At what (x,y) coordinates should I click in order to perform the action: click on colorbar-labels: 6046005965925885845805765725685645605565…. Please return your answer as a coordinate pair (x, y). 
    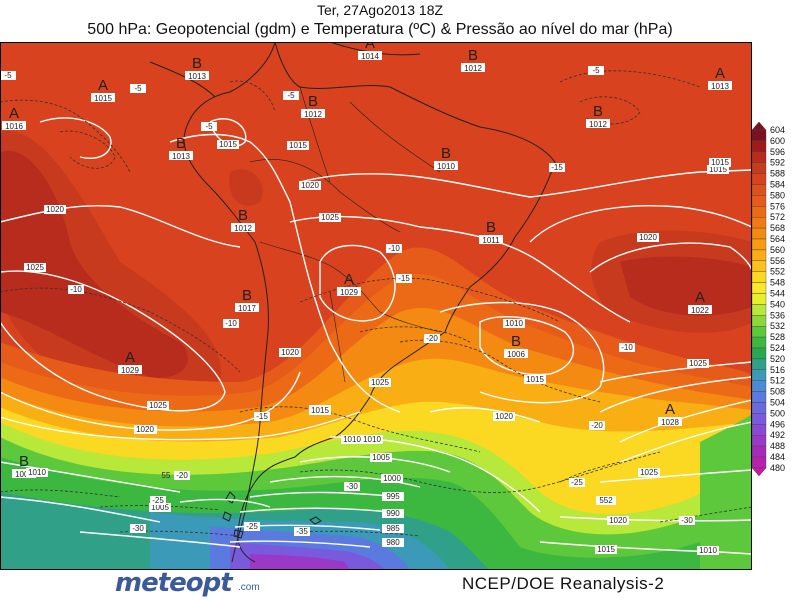
    Looking at the image, I should click on (777, 299).